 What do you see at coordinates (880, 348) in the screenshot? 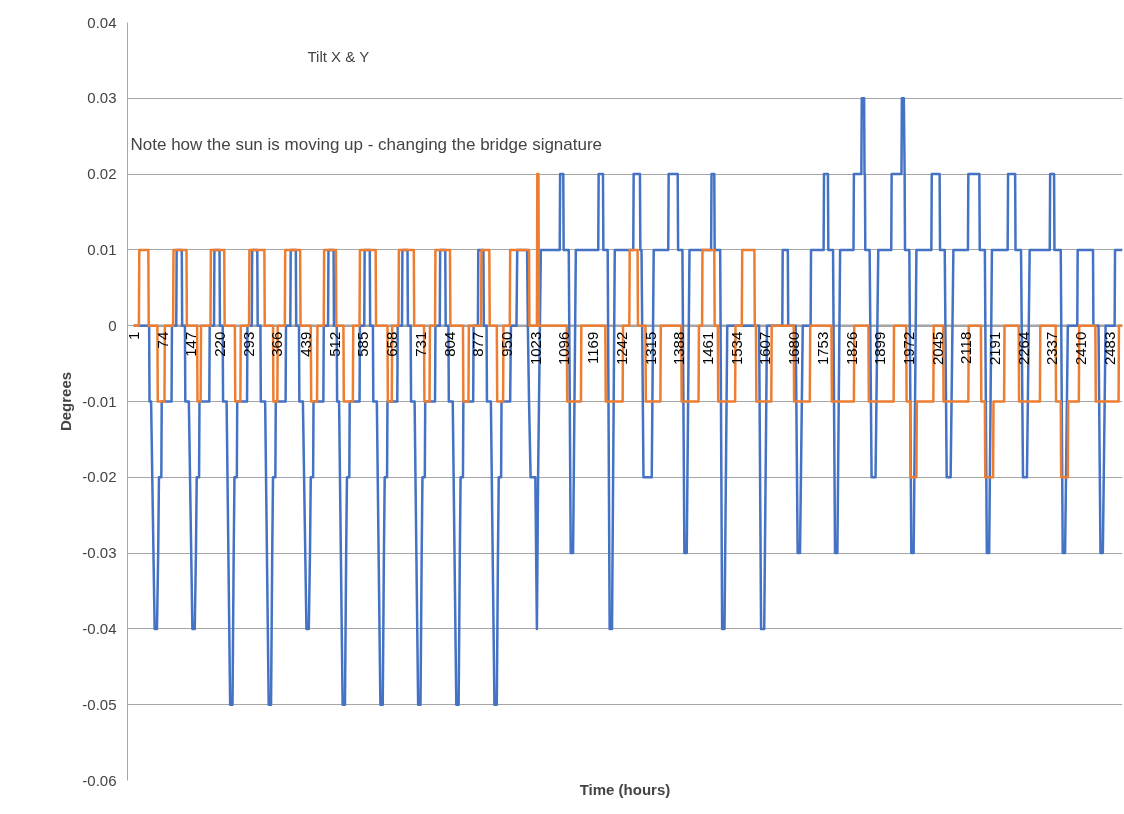
I see `x-tick-label: 1899` at bounding box center [880, 348].